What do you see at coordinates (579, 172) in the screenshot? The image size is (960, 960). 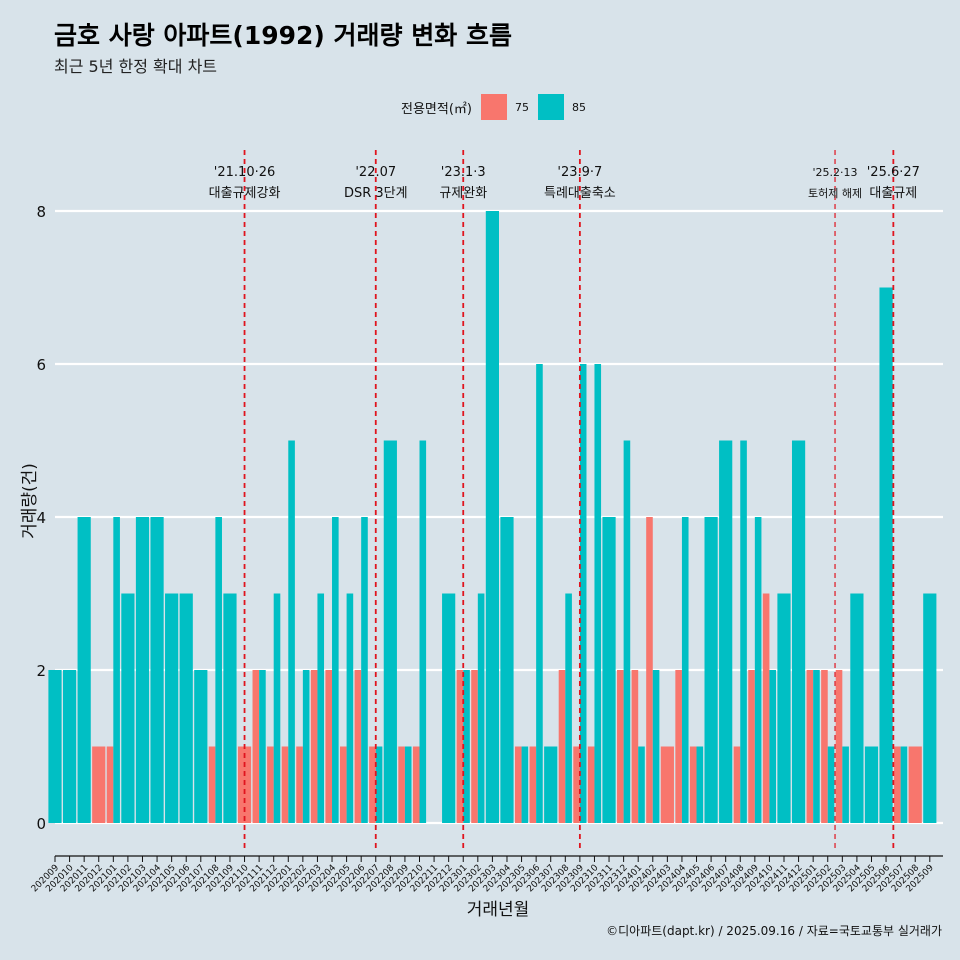 I see `event-date-label: '23.9·7` at bounding box center [579, 172].